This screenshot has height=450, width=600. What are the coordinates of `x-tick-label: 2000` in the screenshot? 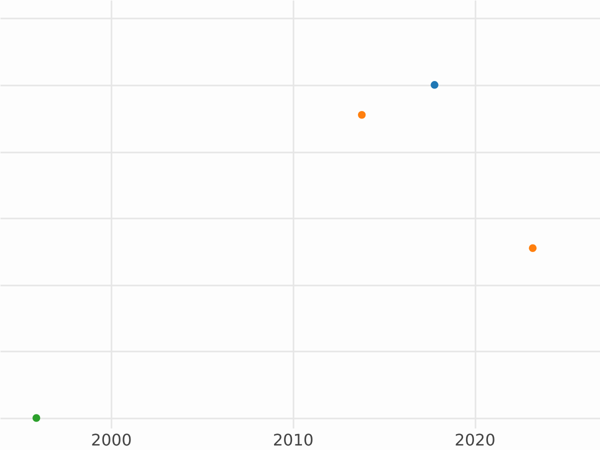 It's located at (111, 440).